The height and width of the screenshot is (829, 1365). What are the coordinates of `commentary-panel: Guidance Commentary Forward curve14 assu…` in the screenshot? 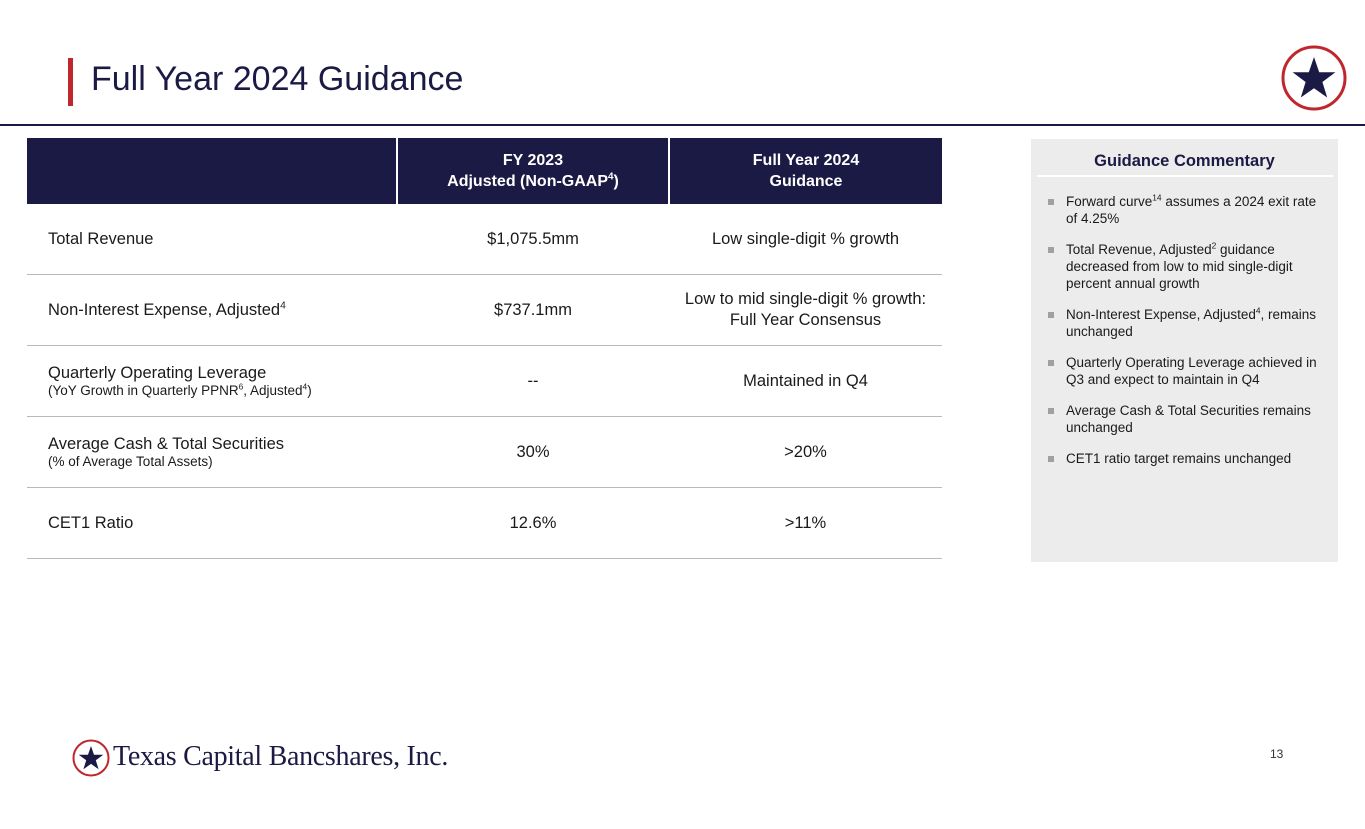 It's located at (1184, 350).